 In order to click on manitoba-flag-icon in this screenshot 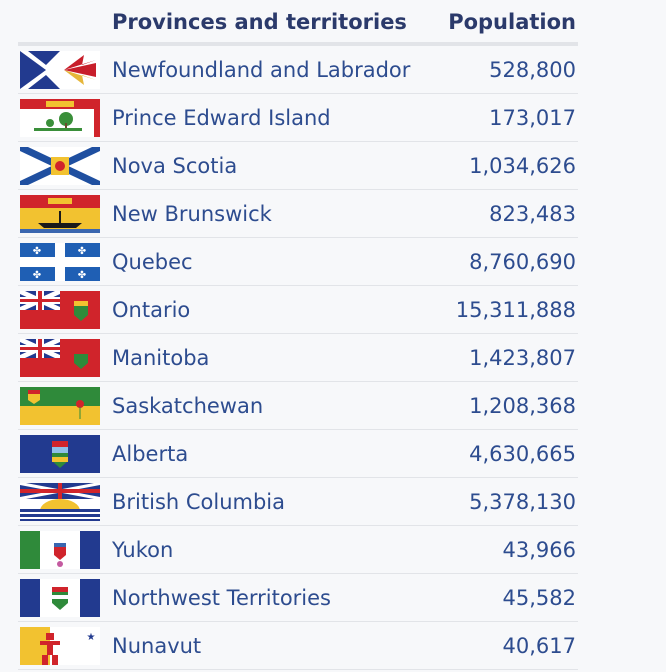, I will do `click(60, 358)`.